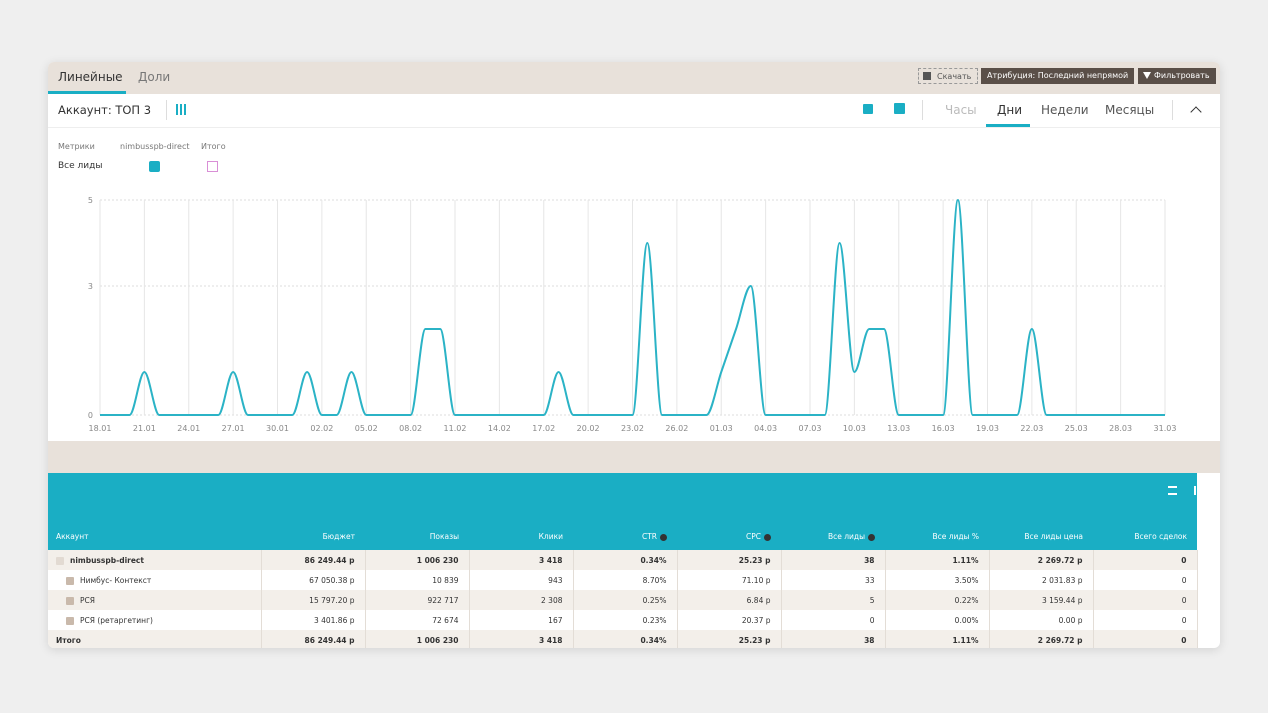  Describe the element at coordinates (155, 146) in the screenshot. I see `legend-column: nimbusspb-direct` at that location.